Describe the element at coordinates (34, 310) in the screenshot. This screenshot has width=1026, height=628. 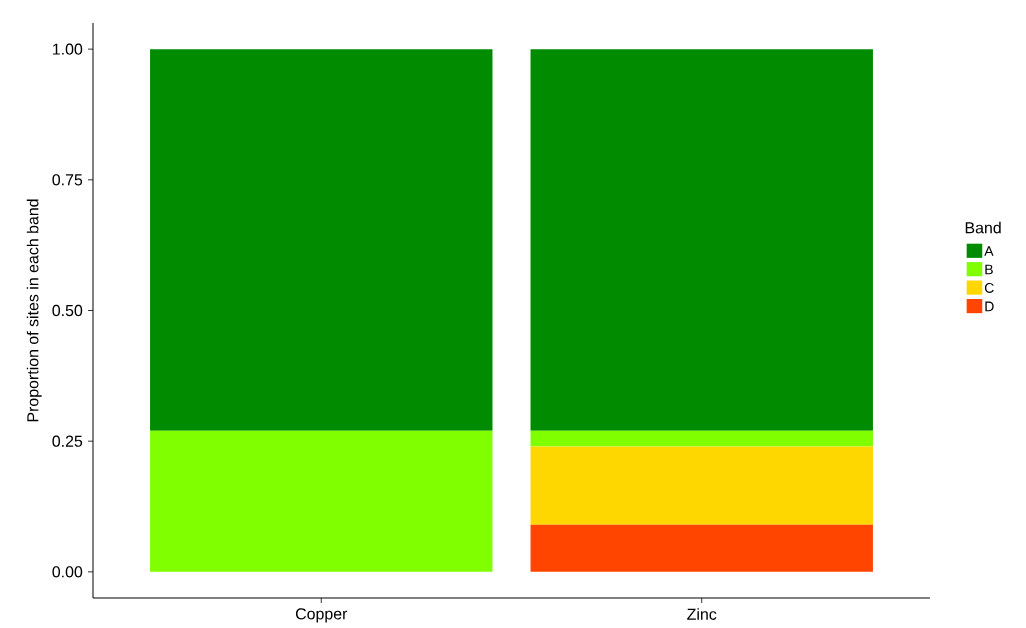
I see `y-axis-title: Proportion of sites in each band` at that location.